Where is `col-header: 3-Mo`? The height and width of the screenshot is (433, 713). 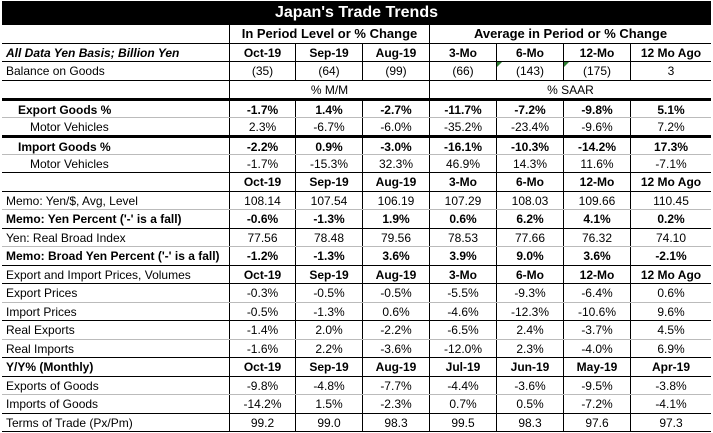
col-header: 3-Mo is located at coordinates (462, 274).